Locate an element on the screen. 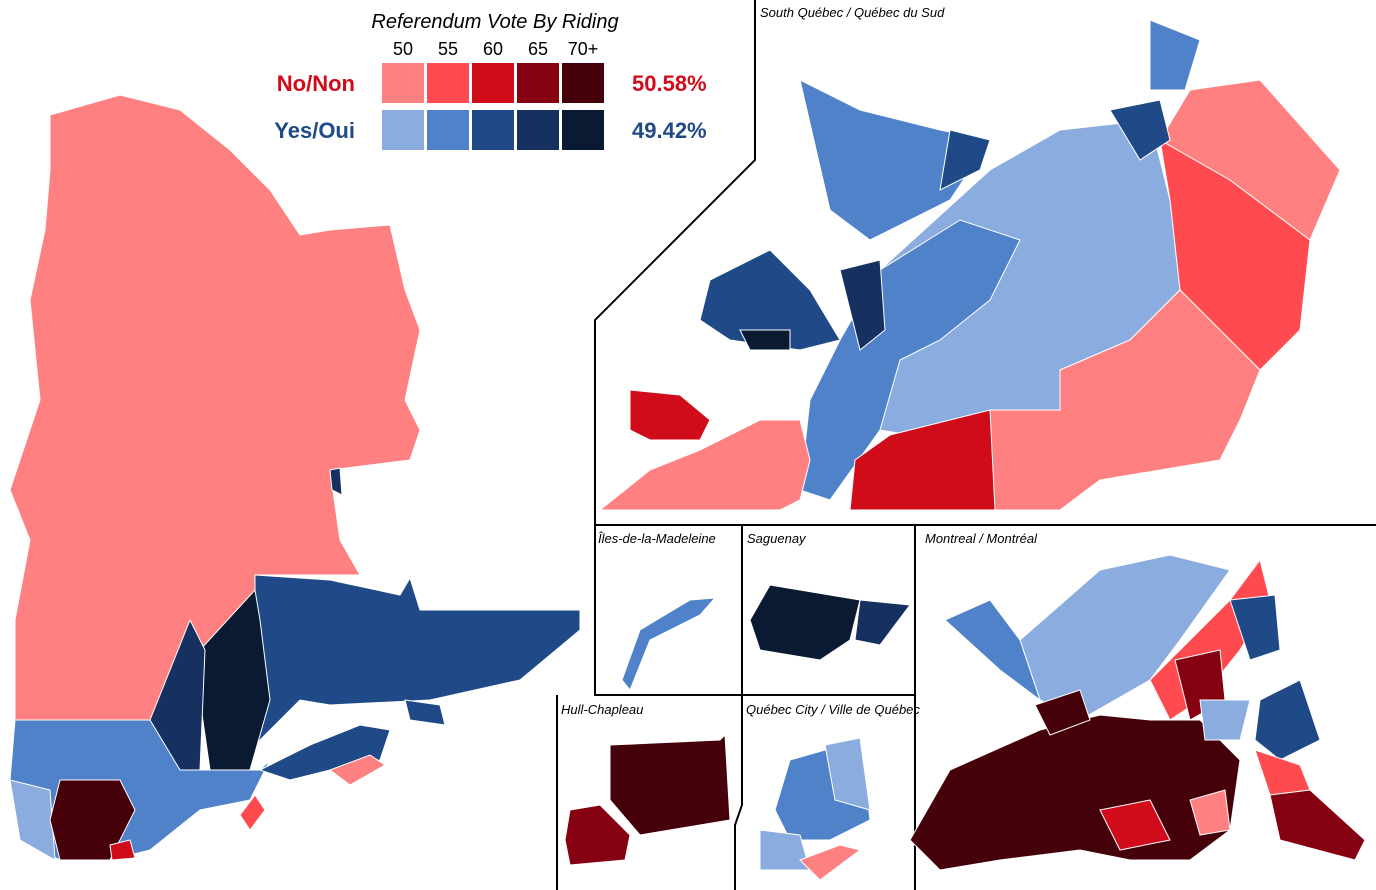 The height and width of the screenshot is (890, 1376). legend-title: Referendum Vote By Riding is located at coordinates (494, 22).